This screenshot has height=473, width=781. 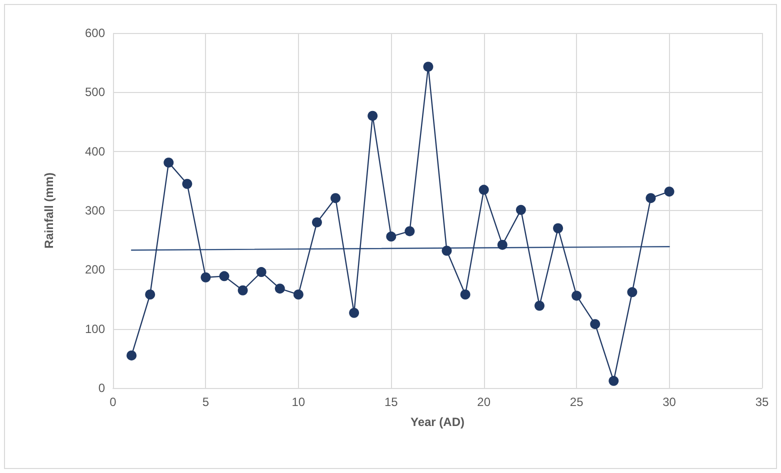 What do you see at coordinates (577, 402) in the screenshot?
I see `x-tick-label: 25` at bounding box center [577, 402].